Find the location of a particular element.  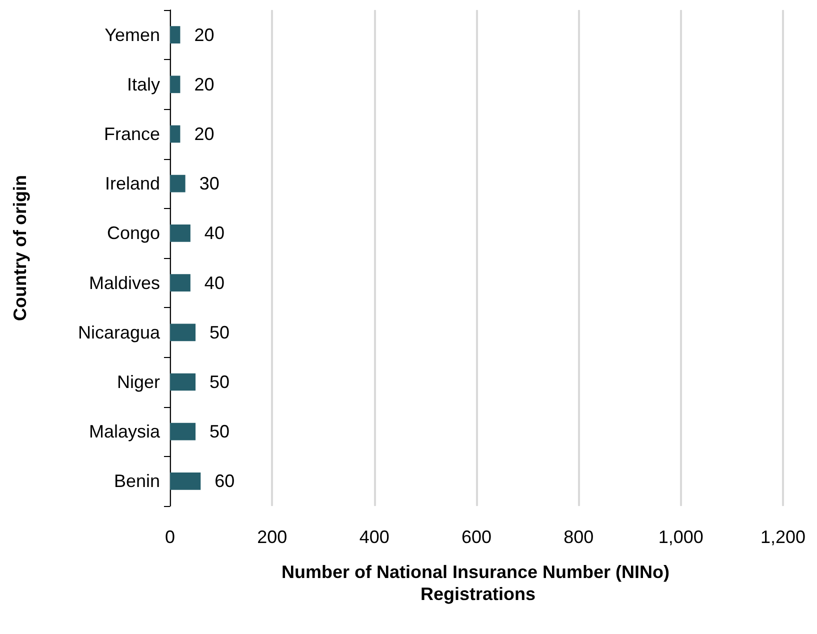

y-tick-label: Italy is located at coordinates (143, 84).